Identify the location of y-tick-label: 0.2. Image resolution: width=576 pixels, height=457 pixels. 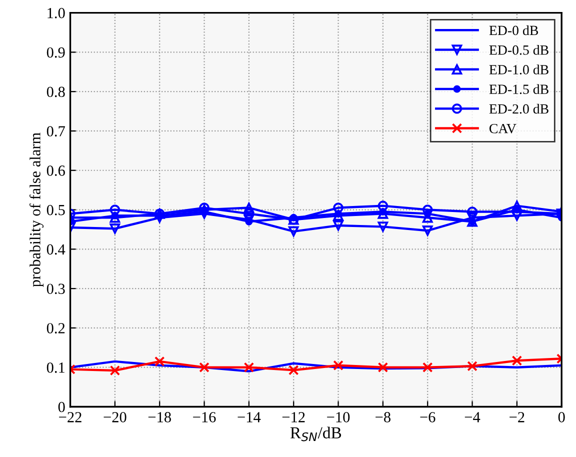
(55, 328).